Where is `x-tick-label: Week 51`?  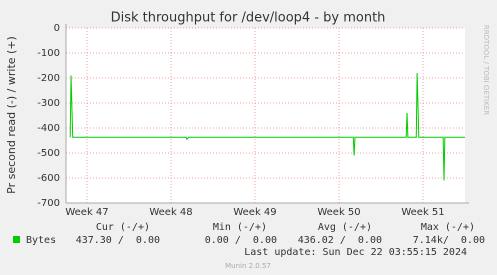
x-tick-label: Week 51 is located at coordinates (422, 212).